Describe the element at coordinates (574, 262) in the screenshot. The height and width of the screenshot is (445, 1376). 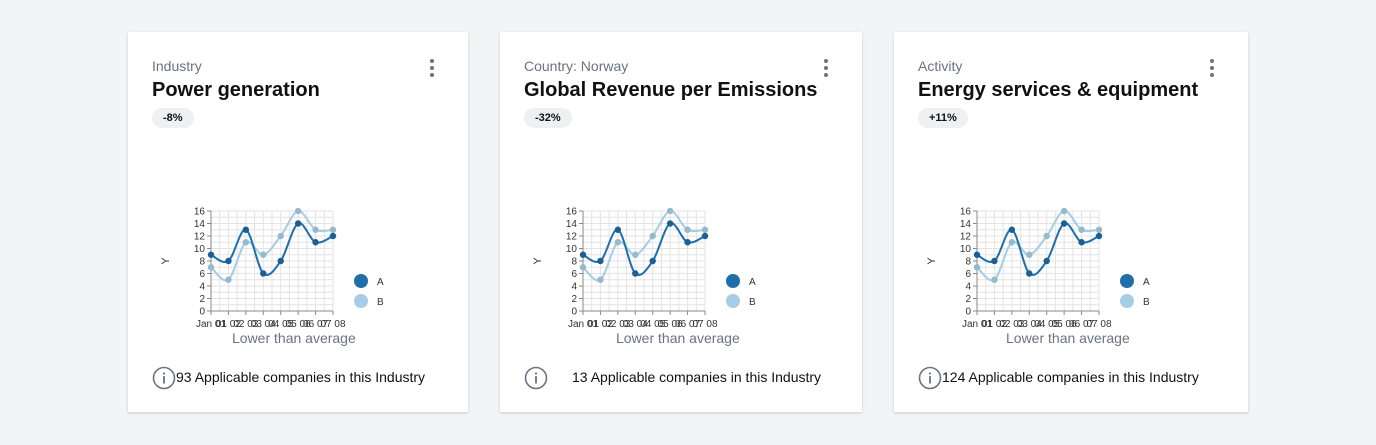
I see `y-tick-label: 8` at that location.